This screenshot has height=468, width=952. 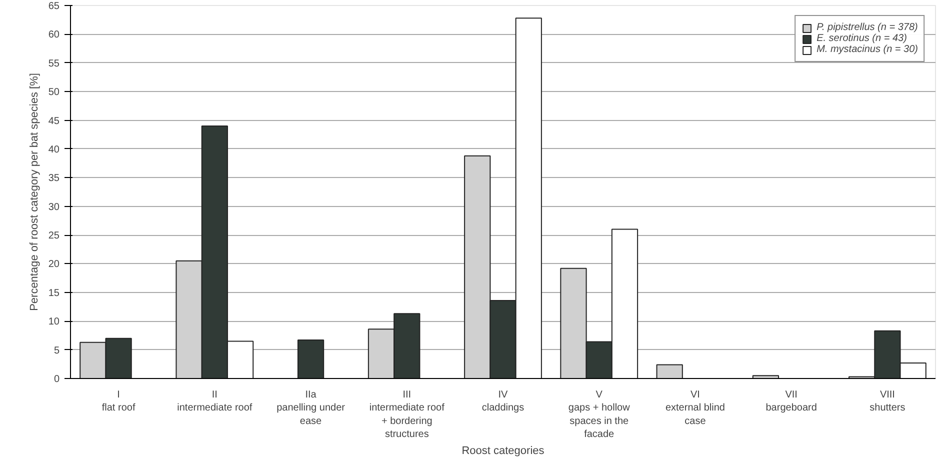 What do you see at coordinates (888, 402) in the screenshot?
I see `x-tick-label: VIII shutters` at bounding box center [888, 402].